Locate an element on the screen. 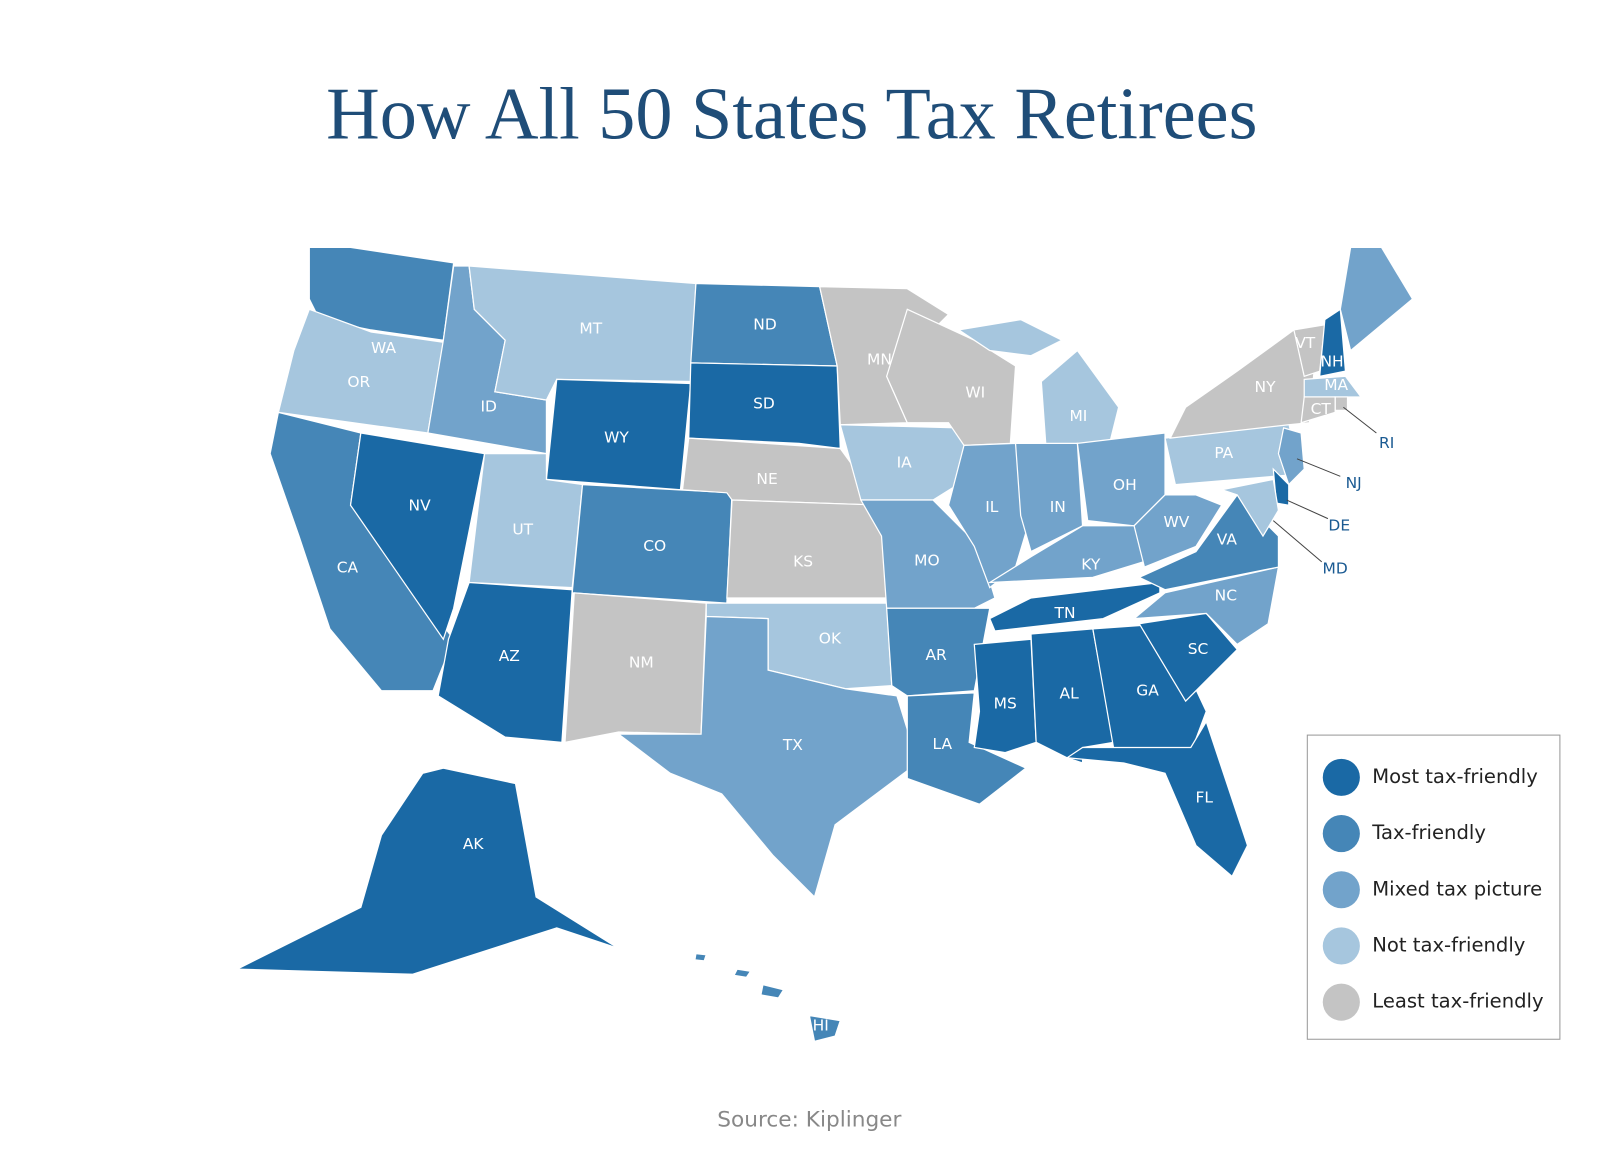 This screenshot has height=1152, width=1600. state-label: TN is located at coordinates (1065, 613).